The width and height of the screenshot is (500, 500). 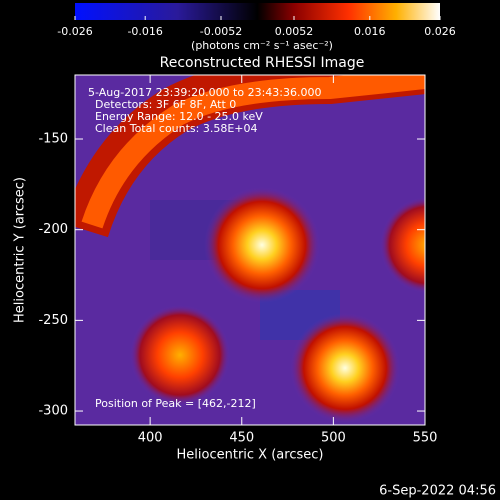 I want to click on chart-title: Reconstructed RHESSI Image, so click(x=262, y=63).